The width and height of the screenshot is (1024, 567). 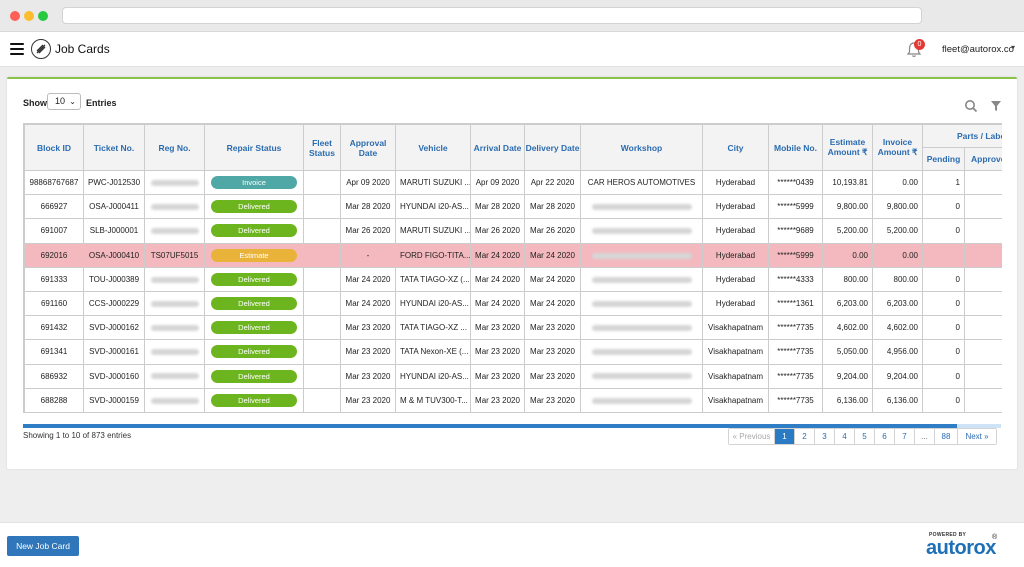 What do you see at coordinates (961, 548) in the screenshot?
I see `brand-name: autorox` at bounding box center [961, 548].